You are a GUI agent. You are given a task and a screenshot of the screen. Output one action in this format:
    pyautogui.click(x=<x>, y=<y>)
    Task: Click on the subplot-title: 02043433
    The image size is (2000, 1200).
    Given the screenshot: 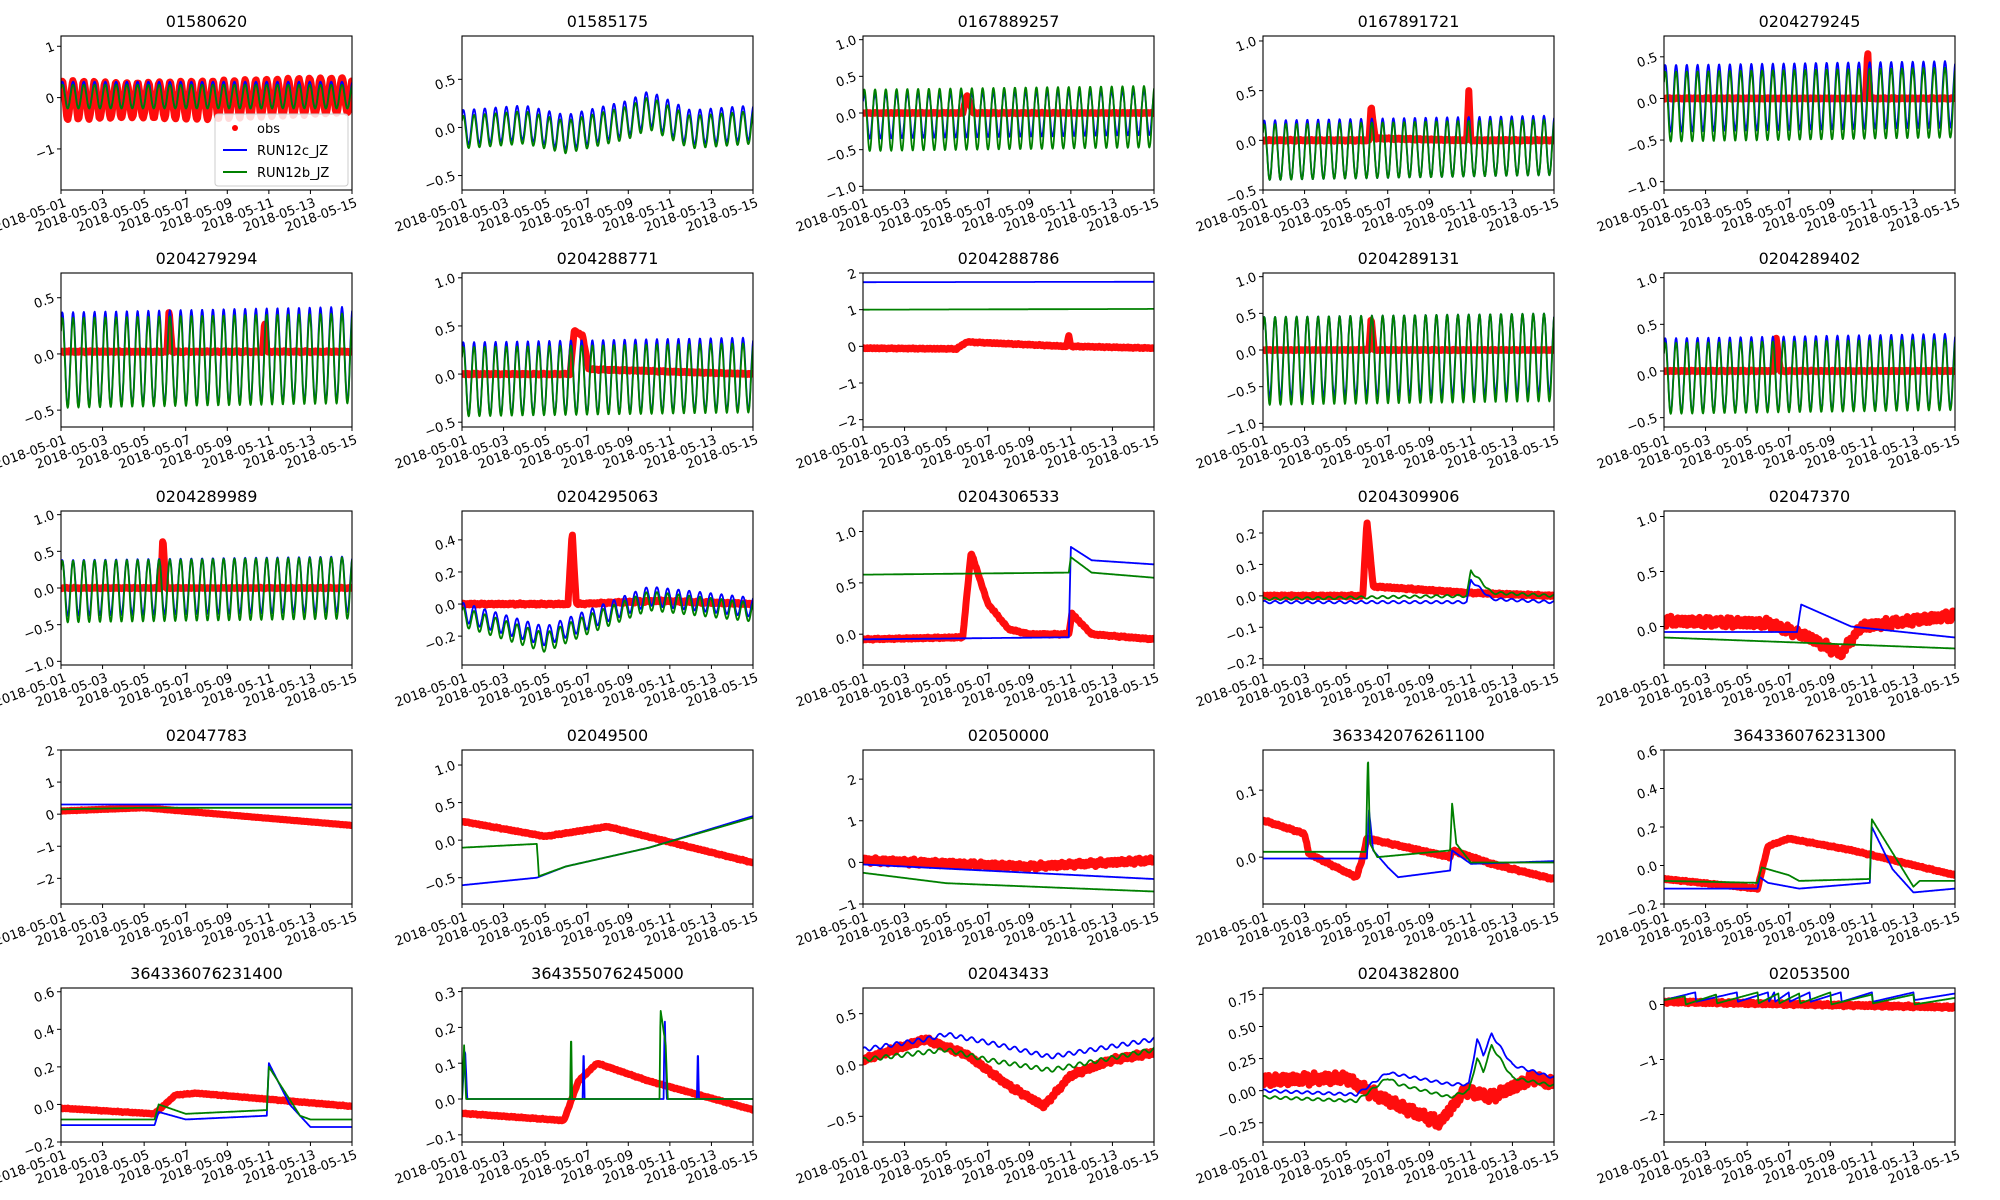 What is the action you would take?
    pyautogui.click(x=1008, y=973)
    